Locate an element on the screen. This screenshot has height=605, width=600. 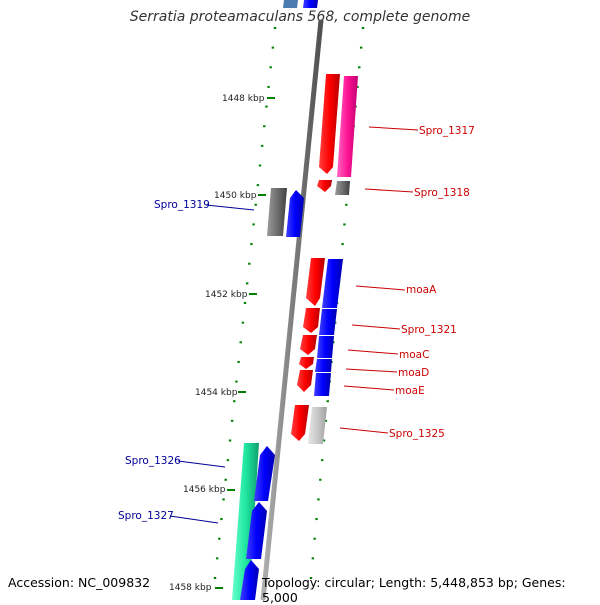
scale-ticks is located at coordinates (245, 343).